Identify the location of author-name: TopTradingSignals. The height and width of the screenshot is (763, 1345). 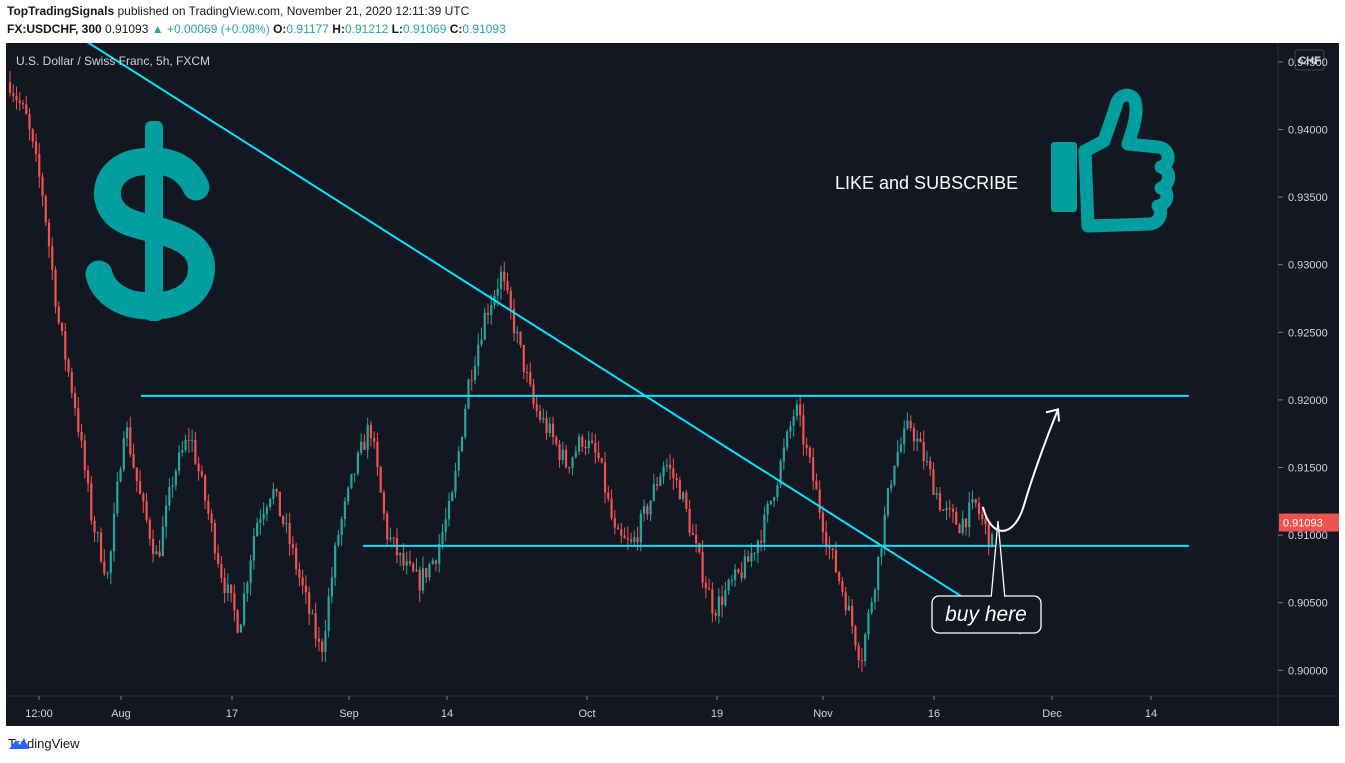
(61, 11).